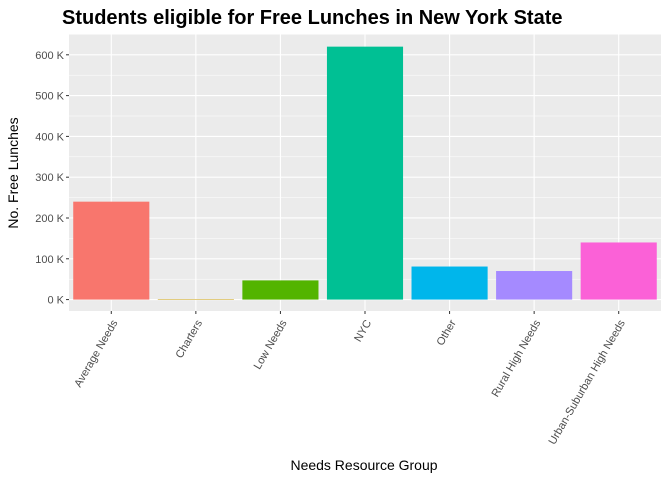 The image size is (672, 480). Describe the element at coordinates (49, 219) in the screenshot. I see `y-tick-label: 200 K` at that location.